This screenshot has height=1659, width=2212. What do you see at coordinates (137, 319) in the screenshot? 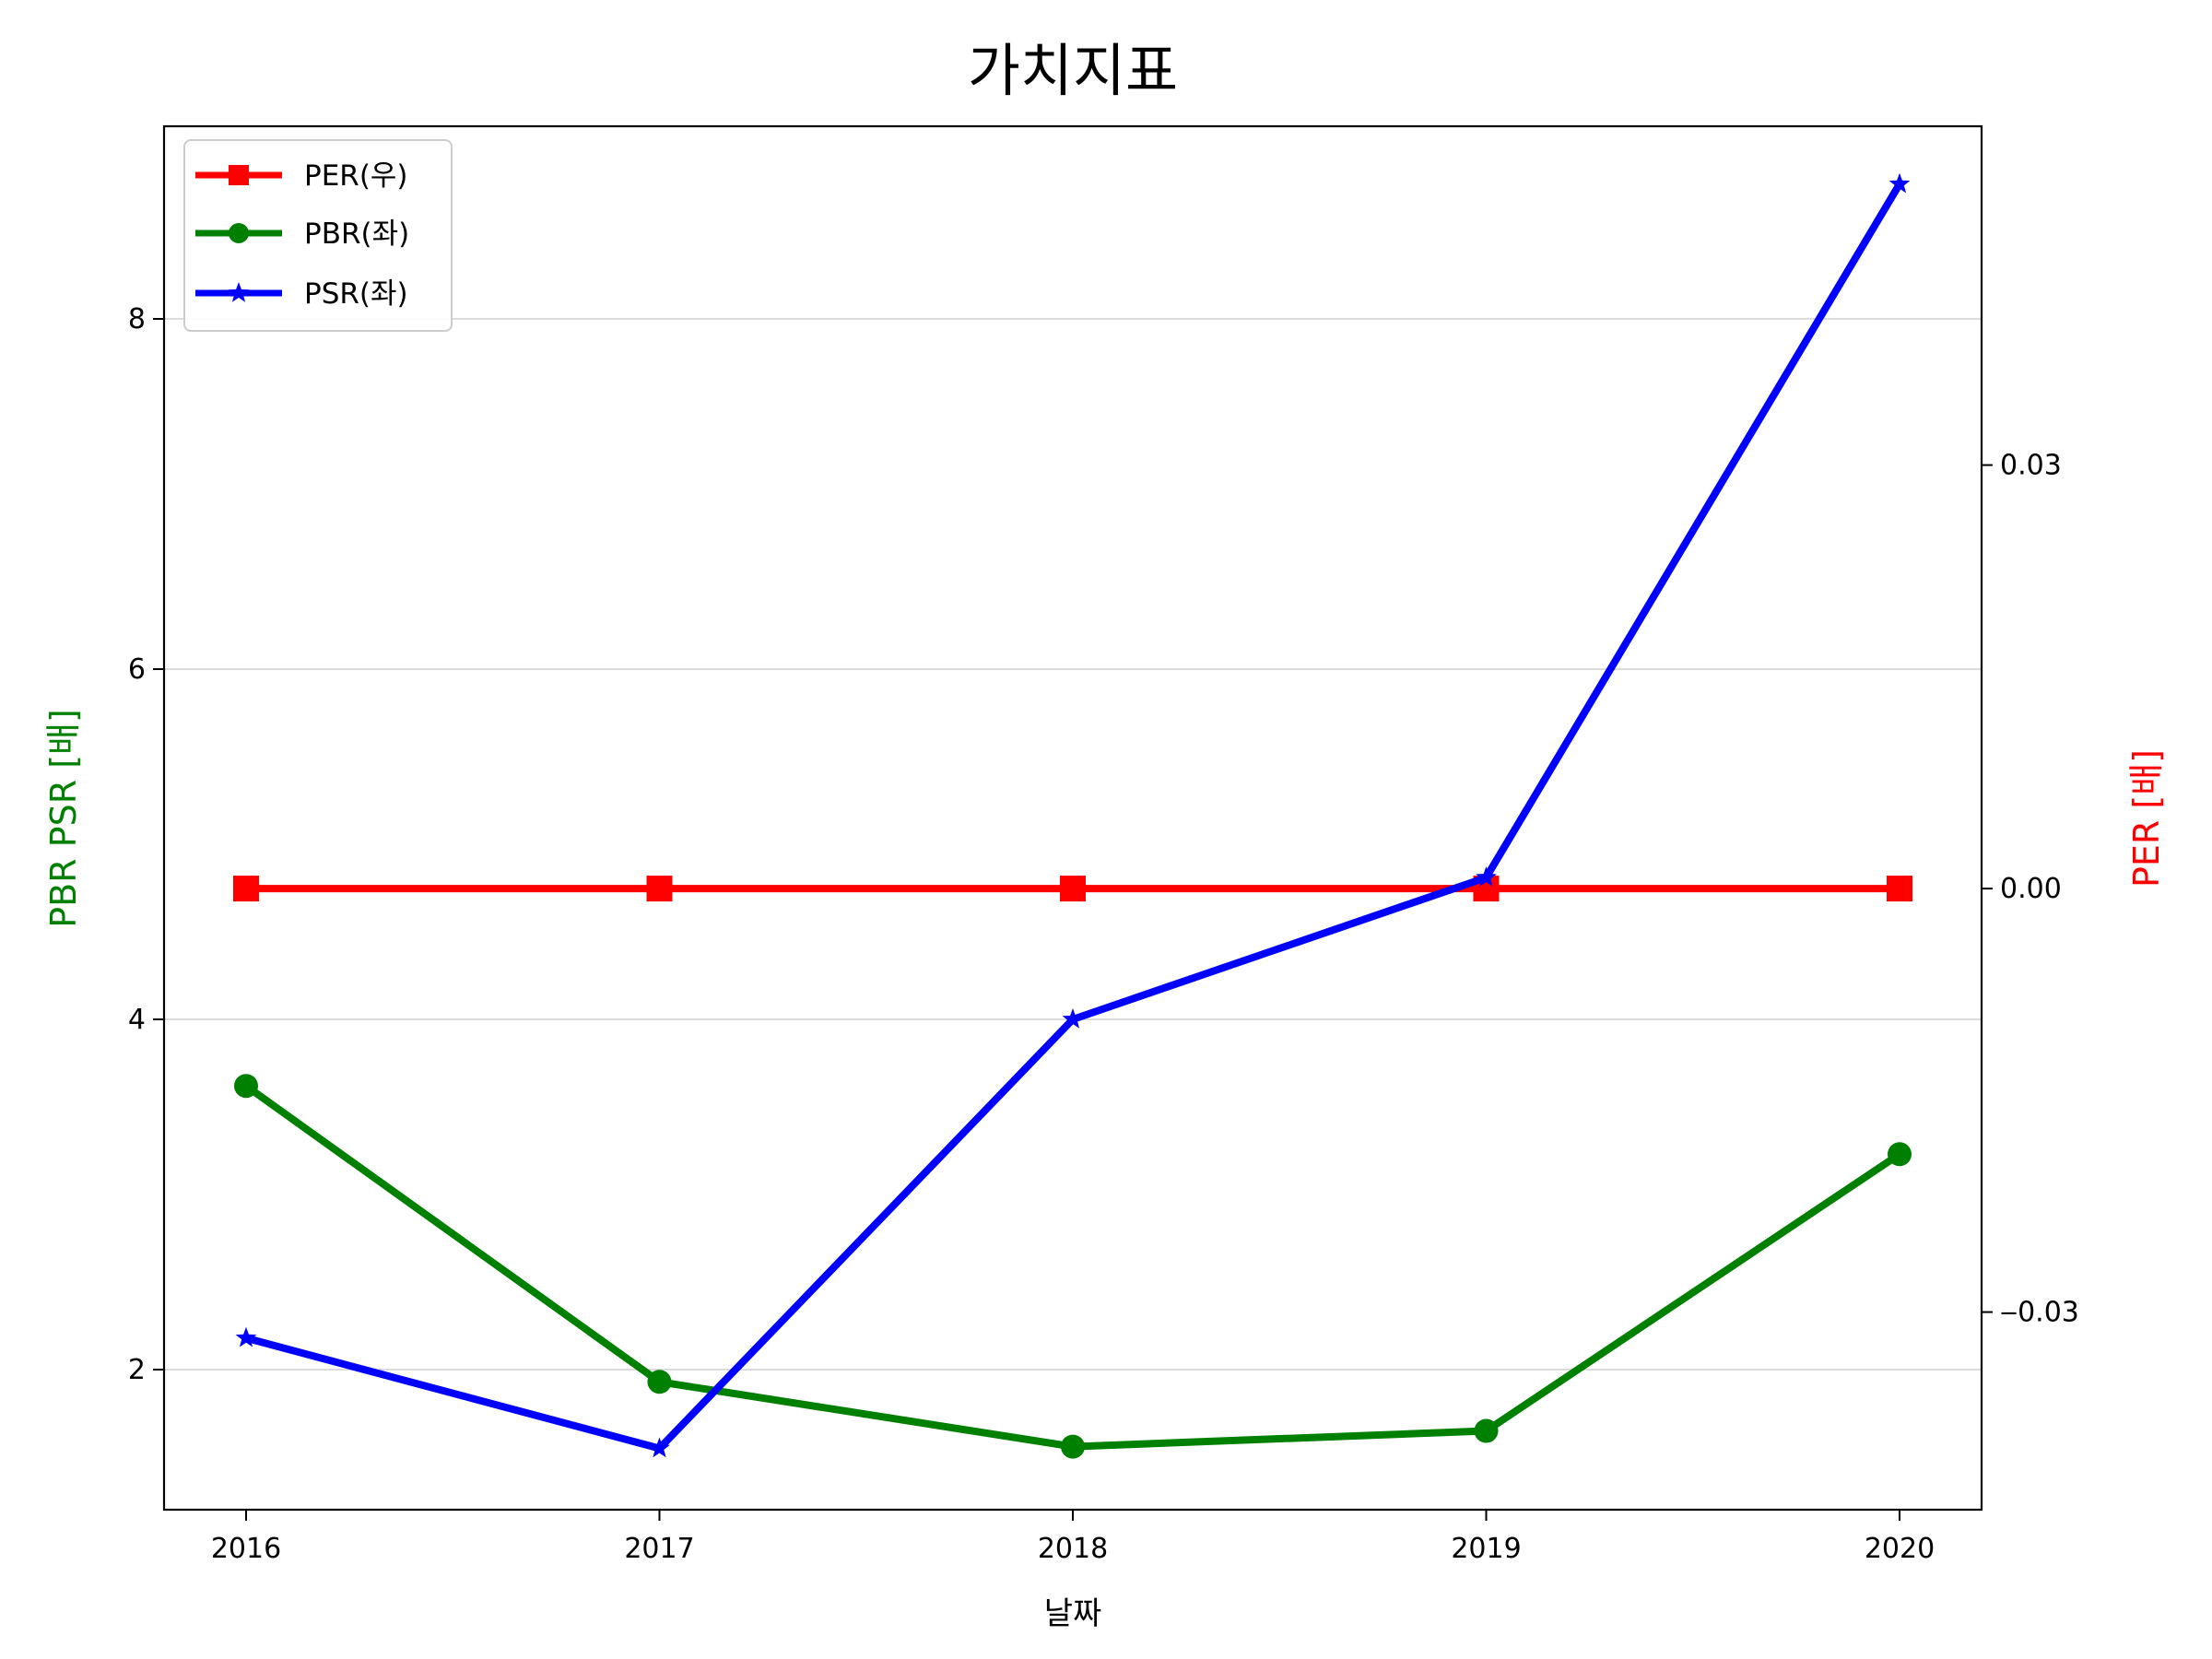
I see `y-left-tick-label: 8` at bounding box center [137, 319].